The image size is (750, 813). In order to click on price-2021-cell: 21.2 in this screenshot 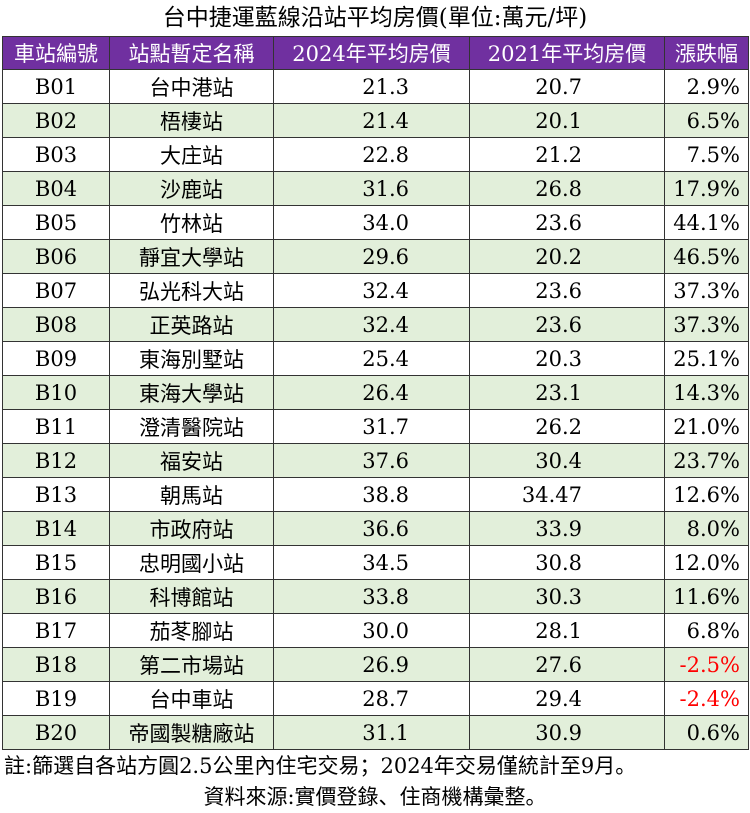, I will do `click(567, 154)`.